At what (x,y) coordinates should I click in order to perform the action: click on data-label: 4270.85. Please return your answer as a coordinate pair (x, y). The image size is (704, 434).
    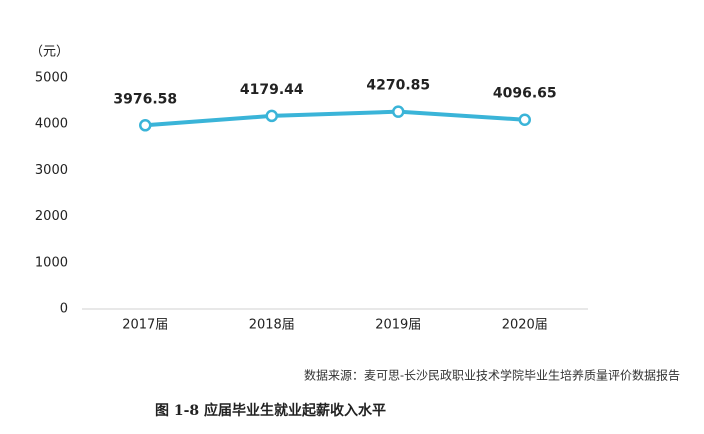
    Looking at the image, I should click on (398, 86).